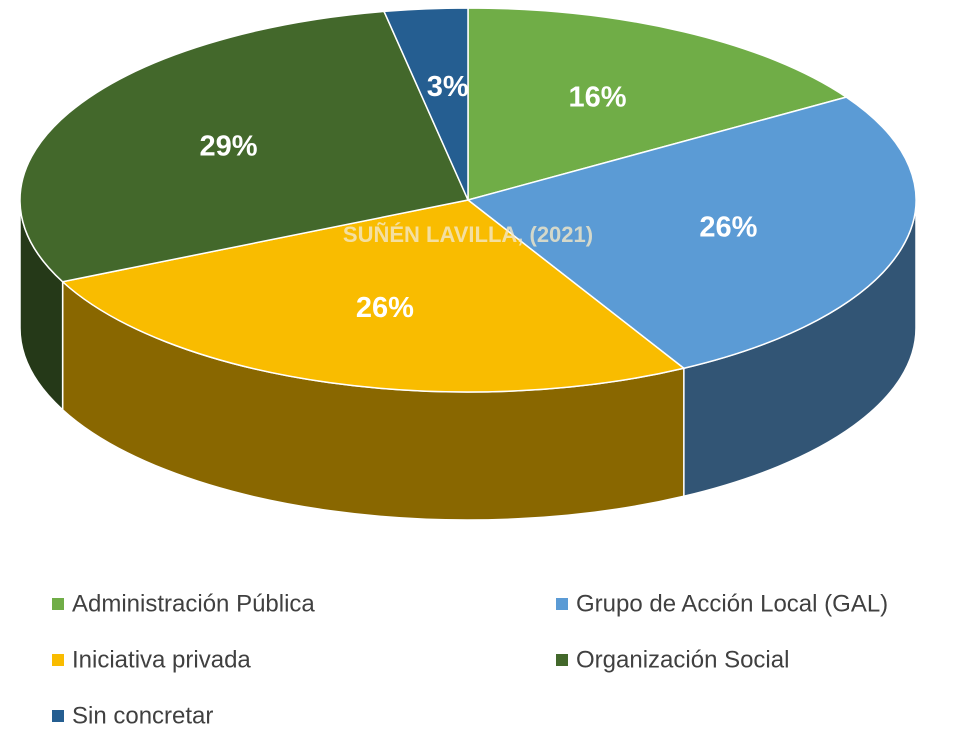 This screenshot has height=729, width=972. What do you see at coordinates (732, 603) in the screenshot?
I see `legend-label: Grupo de Acción Local (GAL)` at bounding box center [732, 603].